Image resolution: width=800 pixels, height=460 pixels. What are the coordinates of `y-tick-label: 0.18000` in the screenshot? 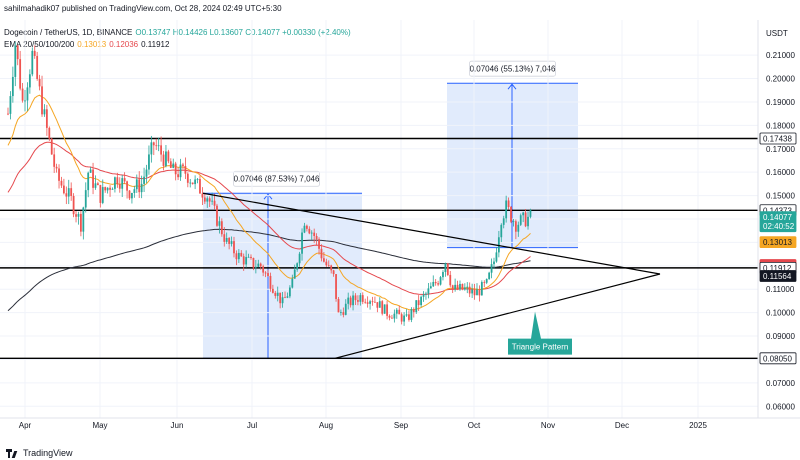 It's located at (780, 125).